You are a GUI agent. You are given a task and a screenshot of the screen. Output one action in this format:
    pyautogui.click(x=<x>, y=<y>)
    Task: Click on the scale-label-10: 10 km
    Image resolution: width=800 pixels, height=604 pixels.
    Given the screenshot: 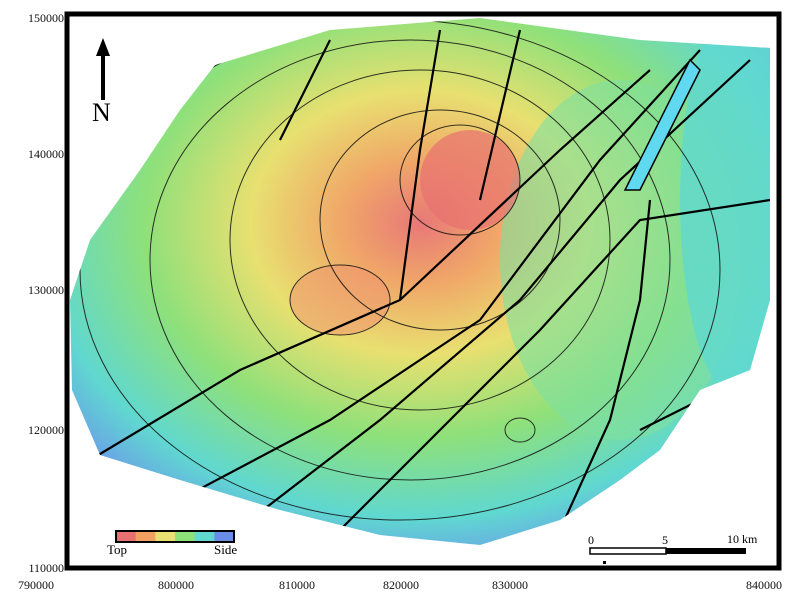 What is the action you would take?
    pyautogui.click(x=742, y=539)
    